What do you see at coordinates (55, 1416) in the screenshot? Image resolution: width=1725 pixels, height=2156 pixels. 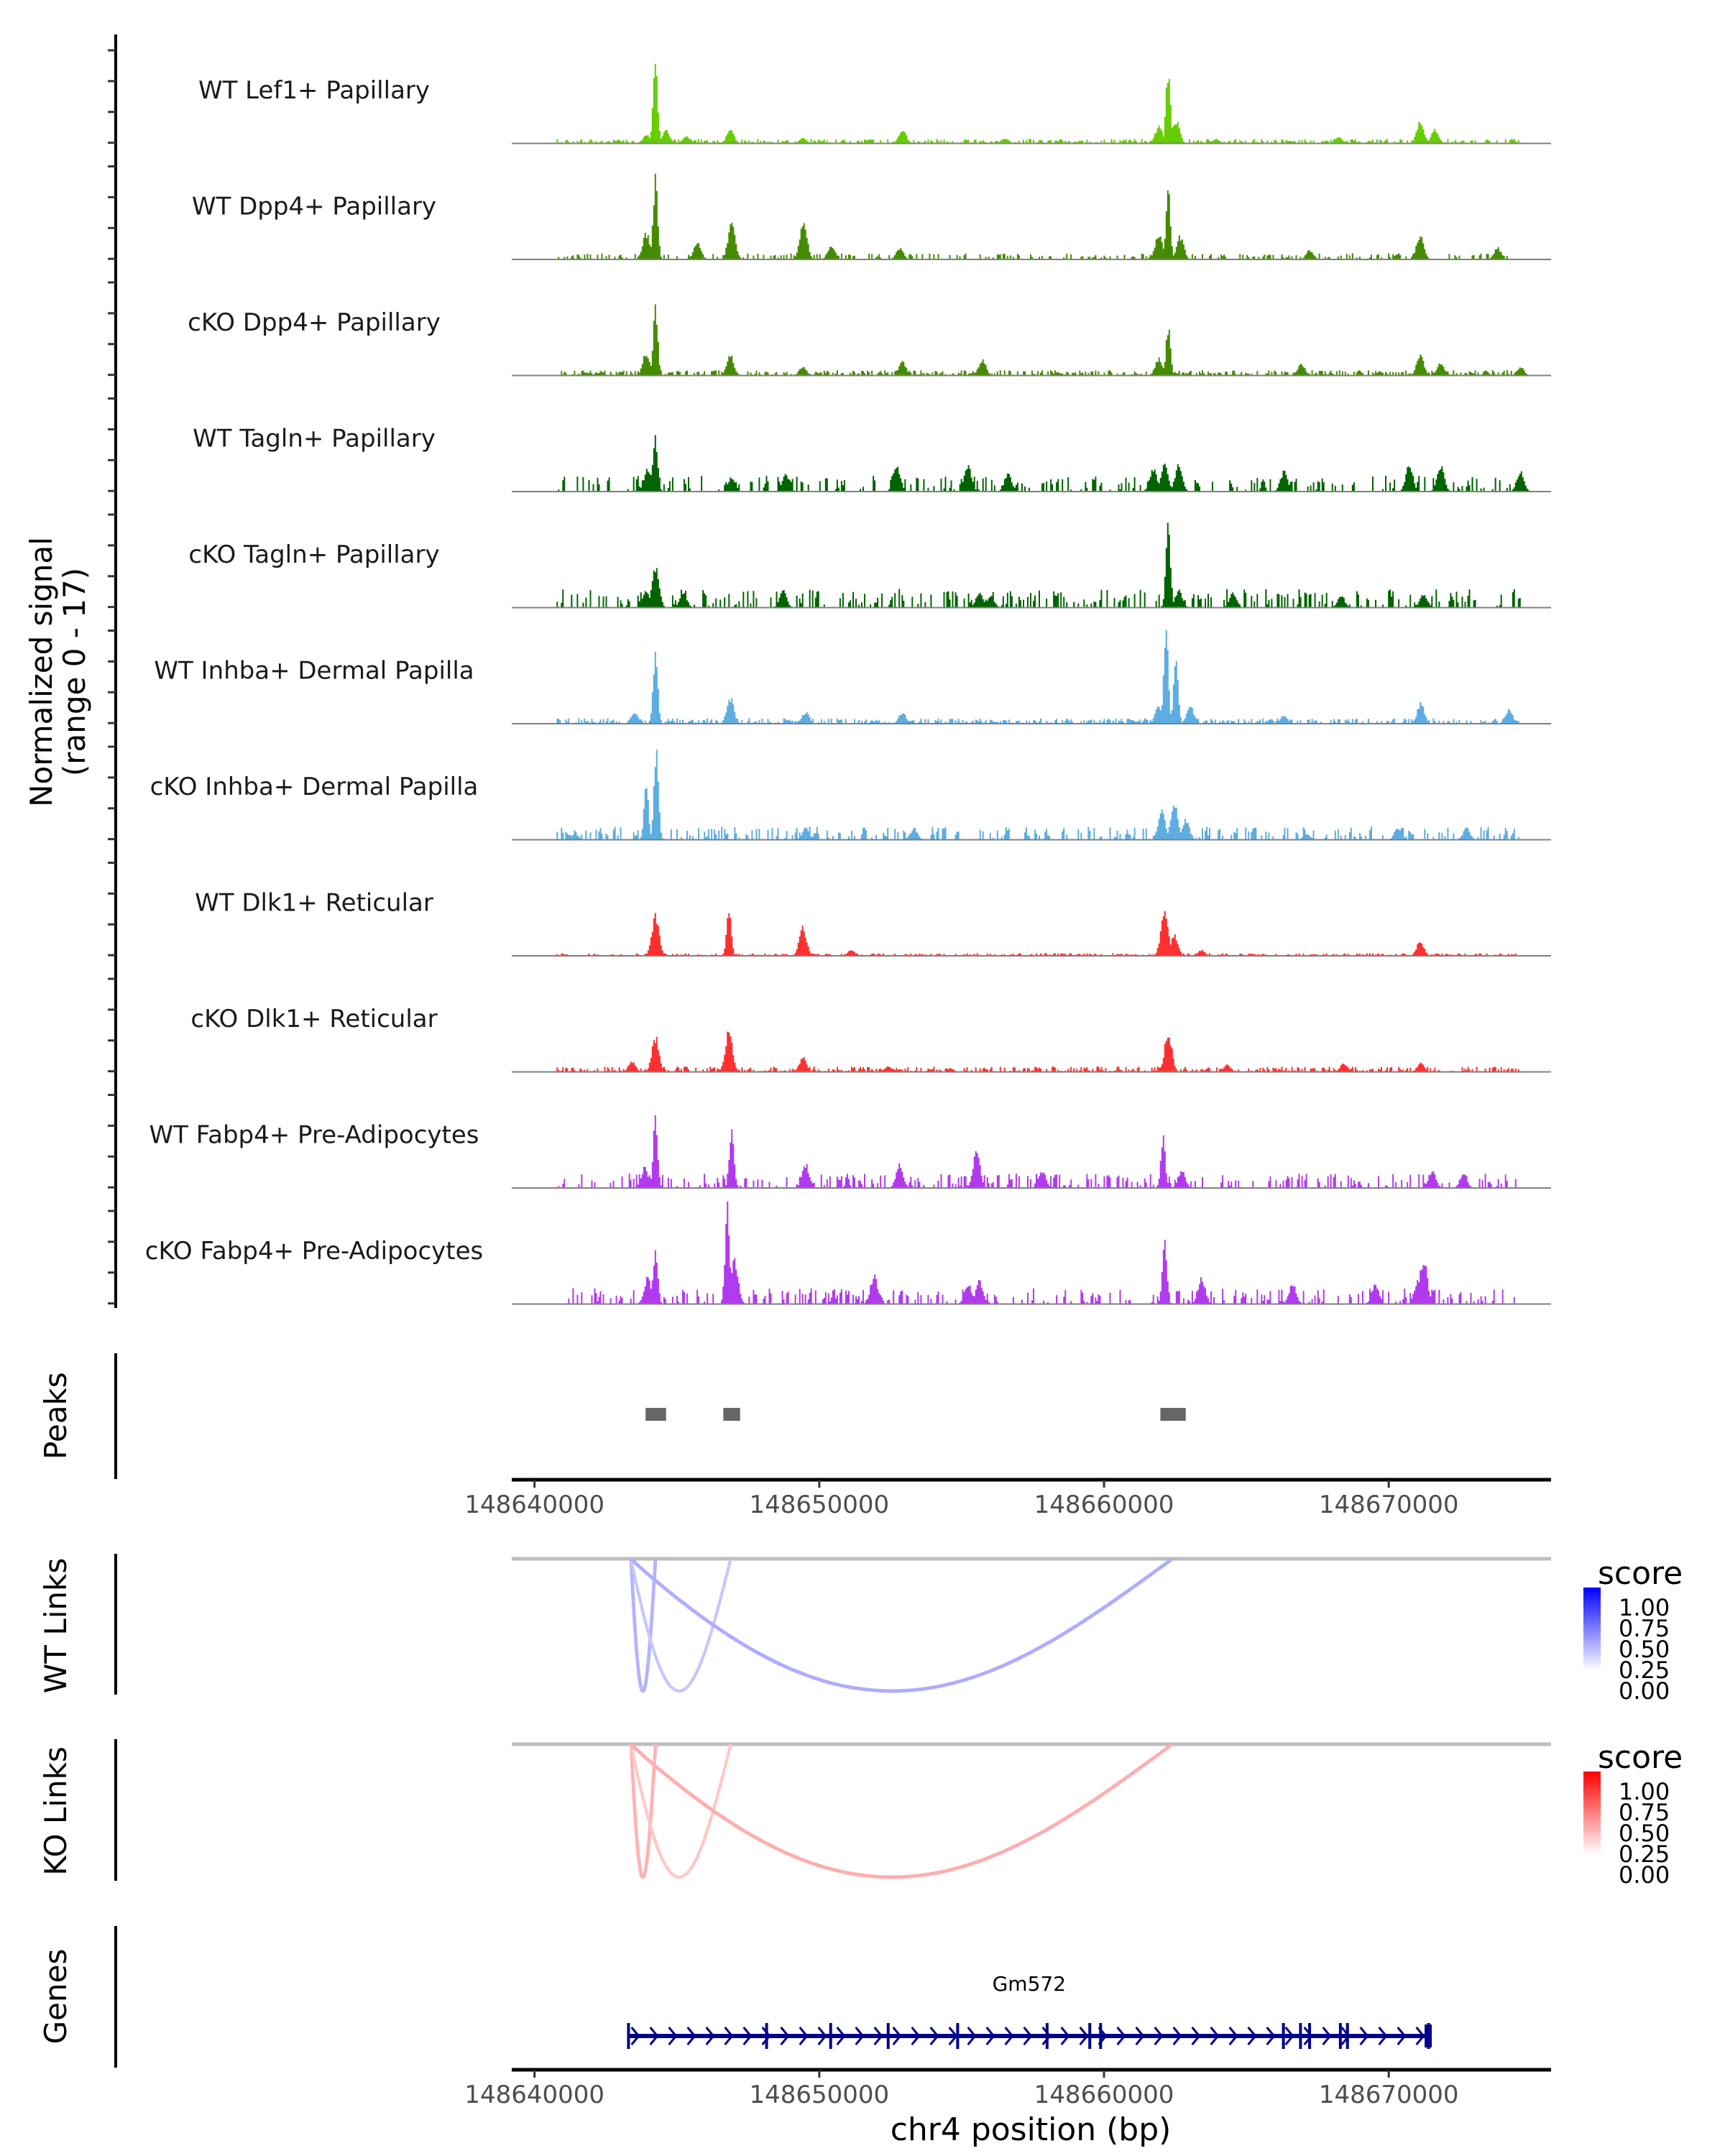 I see `peaks-panel-title-group: Peaks` at bounding box center [55, 1416].